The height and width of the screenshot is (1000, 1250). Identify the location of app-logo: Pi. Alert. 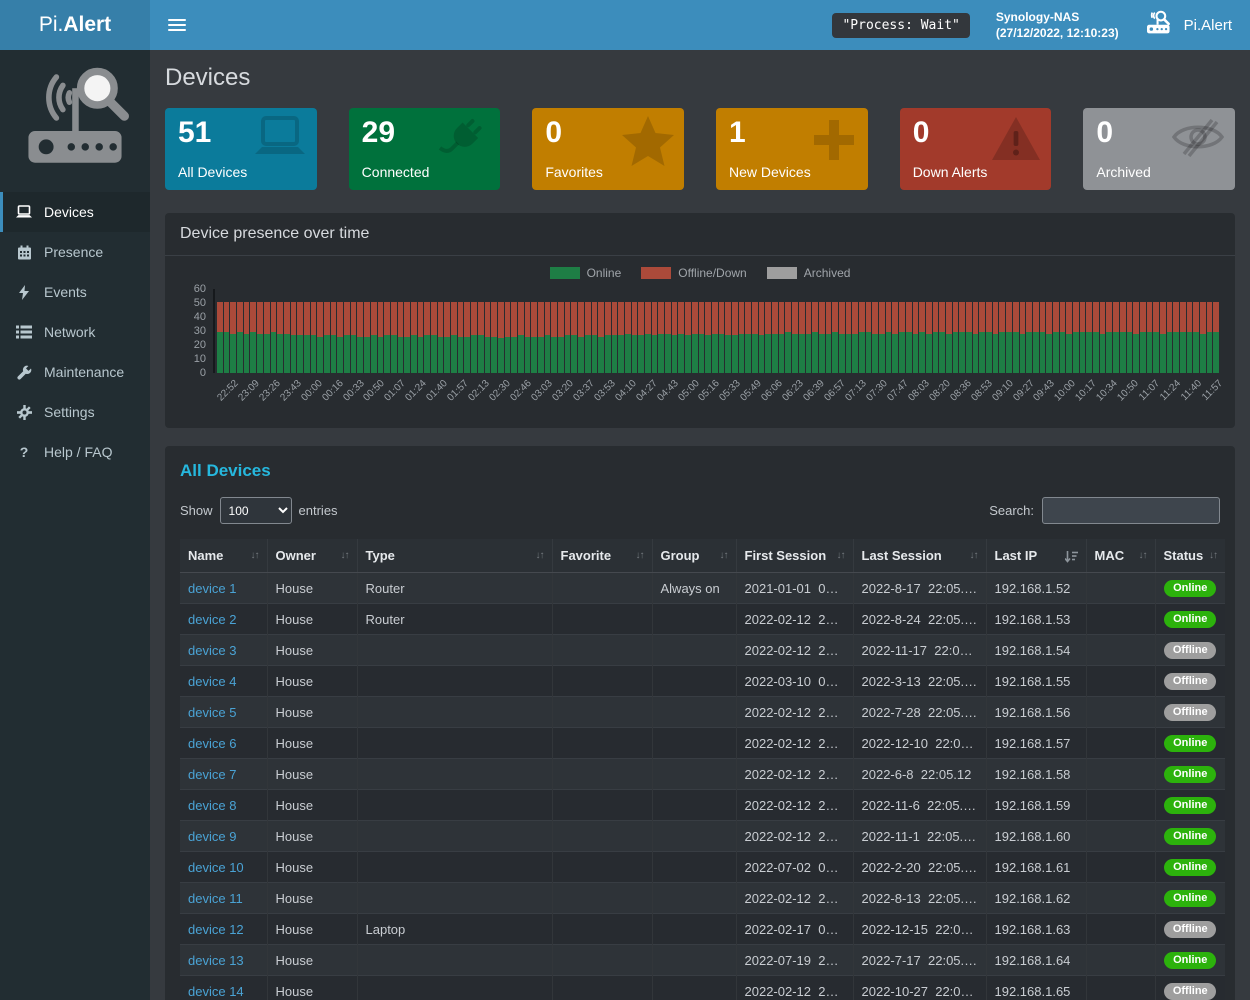
(75, 25).